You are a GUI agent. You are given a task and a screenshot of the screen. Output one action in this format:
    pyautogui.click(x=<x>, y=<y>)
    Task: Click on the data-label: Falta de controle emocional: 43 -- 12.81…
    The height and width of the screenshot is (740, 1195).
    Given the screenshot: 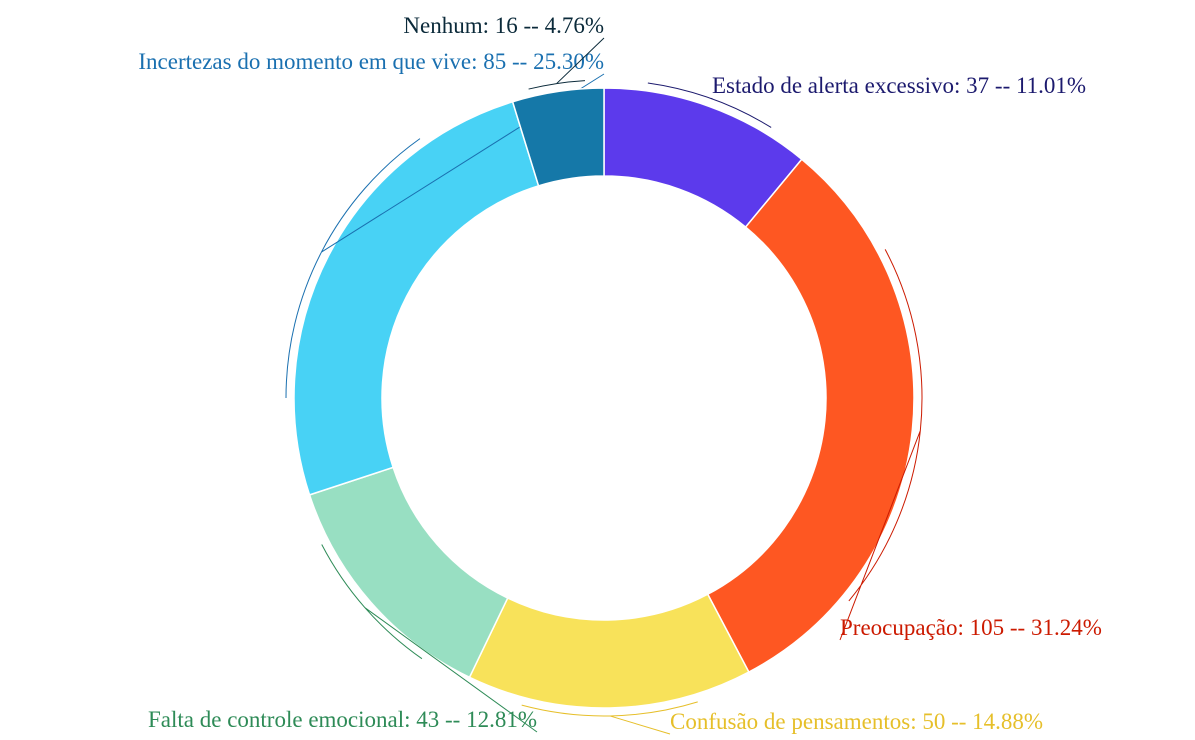 What is the action you would take?
    pyautogui.click(x=342, y=719)
    